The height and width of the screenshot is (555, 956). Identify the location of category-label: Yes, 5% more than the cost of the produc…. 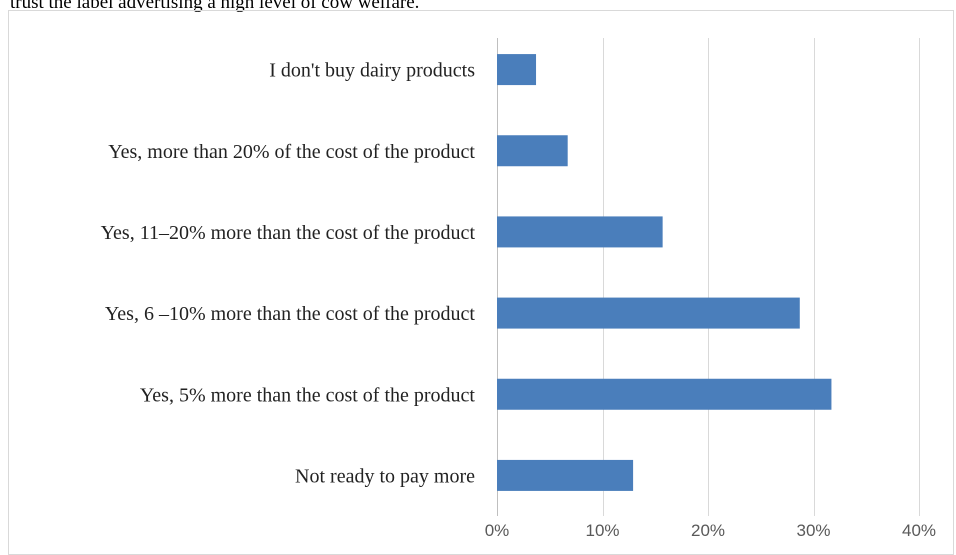
(308, 395).